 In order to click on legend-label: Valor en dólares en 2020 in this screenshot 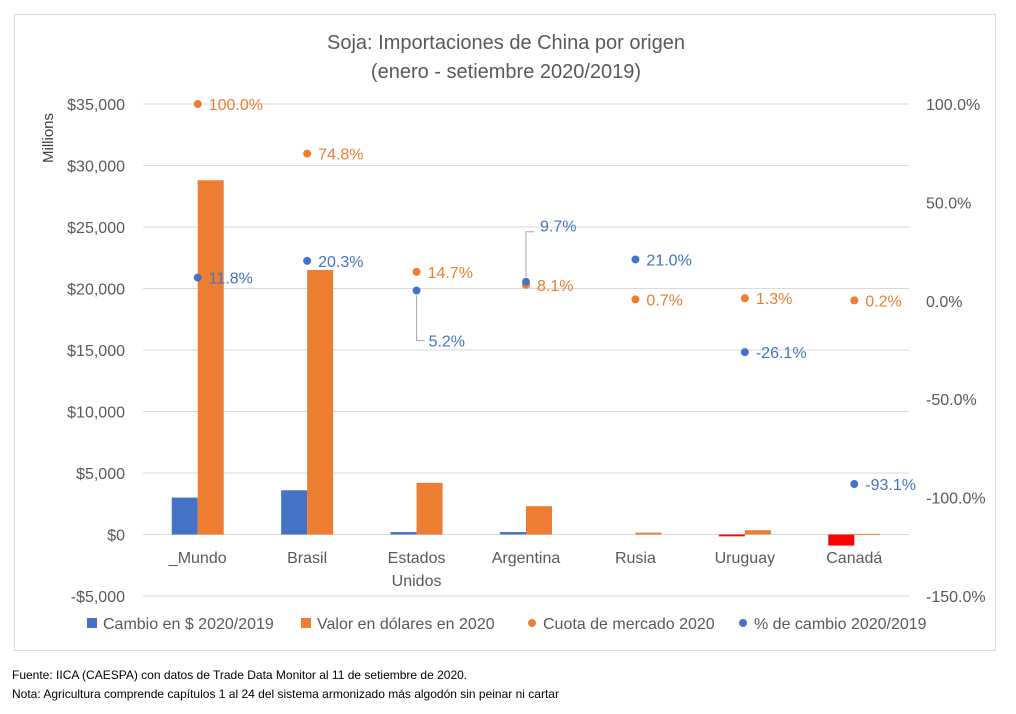, I will do `click(406, 624)`.